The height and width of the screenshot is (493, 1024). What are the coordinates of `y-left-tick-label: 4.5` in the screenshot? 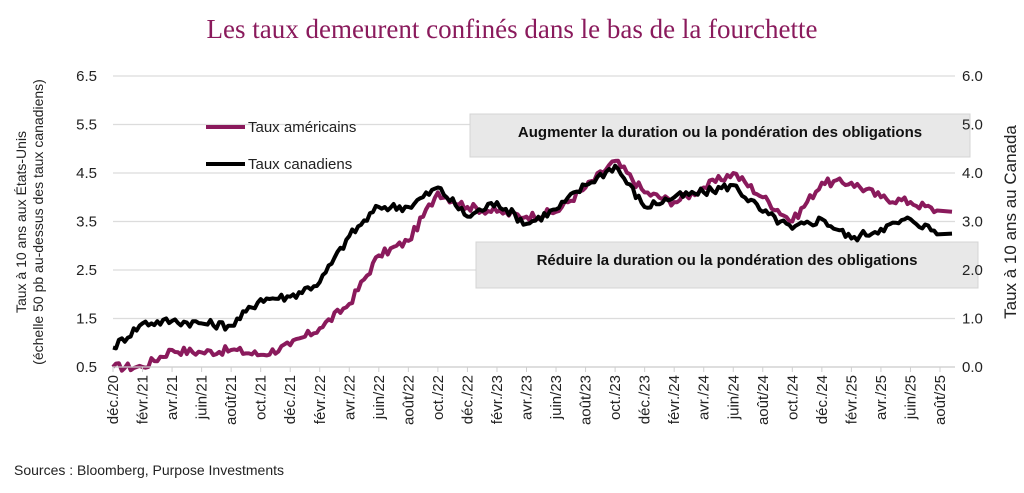 It's located at (86, 173).